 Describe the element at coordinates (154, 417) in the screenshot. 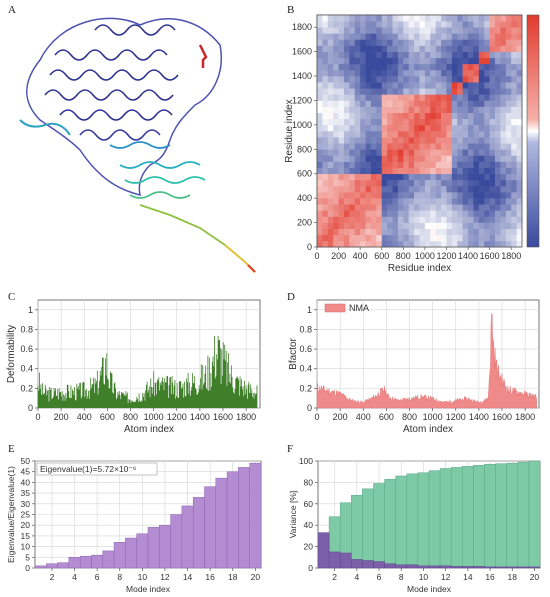

I see `x-tick-label: 1000` at that location.